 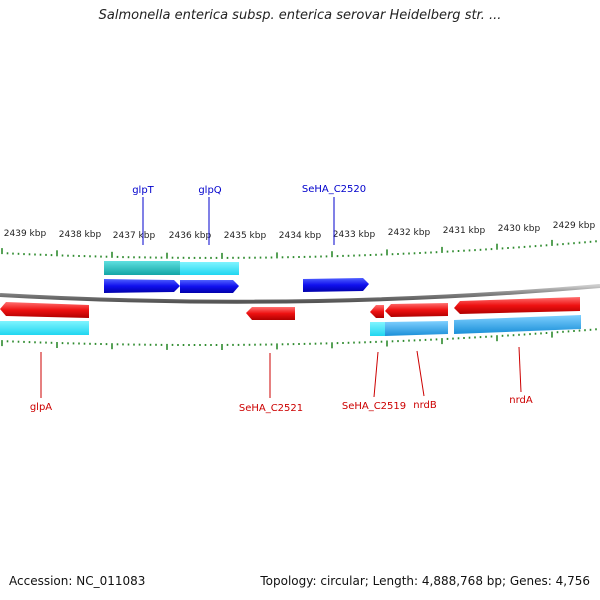 I want to click on axis-label: 2431 kbp, so click(x=464, y=231).